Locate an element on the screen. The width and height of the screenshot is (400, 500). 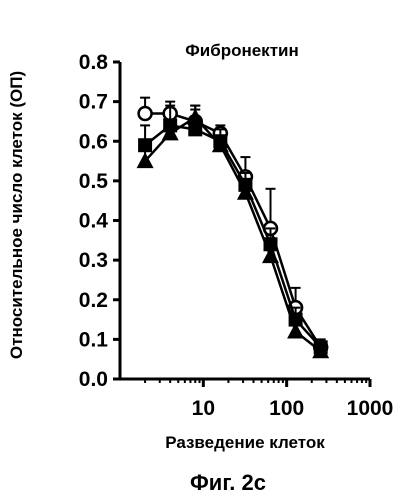
y-tick-label: 0.6 is located at coordinates (93, 141).